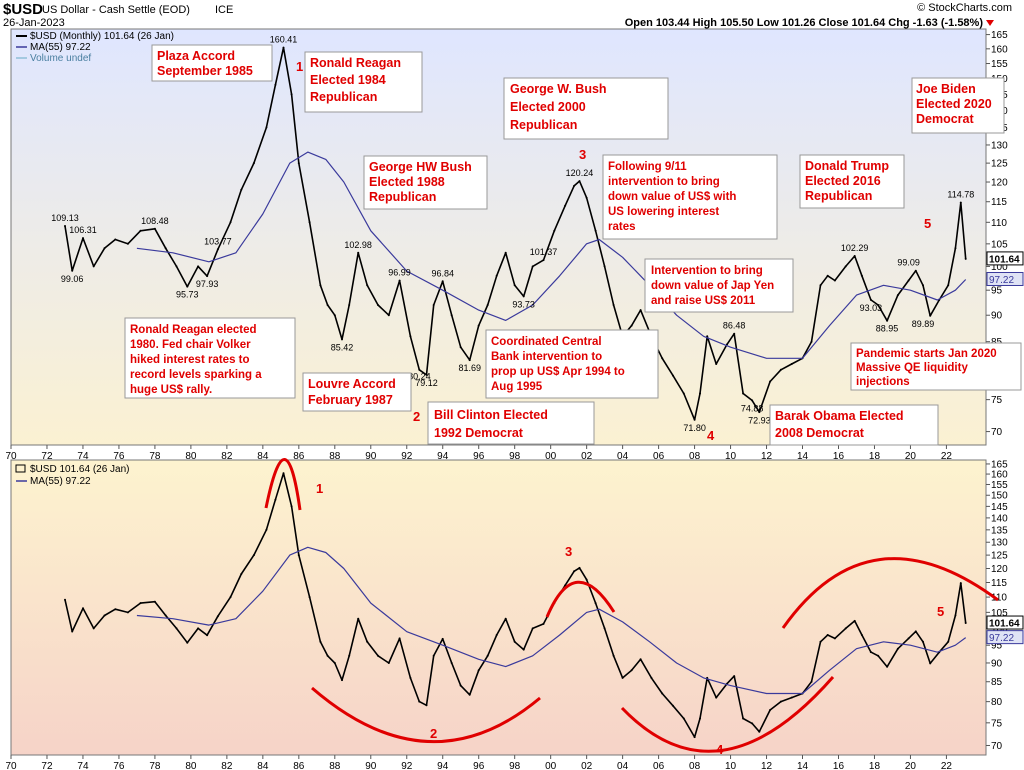 The height and width of the screenshot is (770, 1024). I want to click on y-tick-label: 90, so click(997, 663).